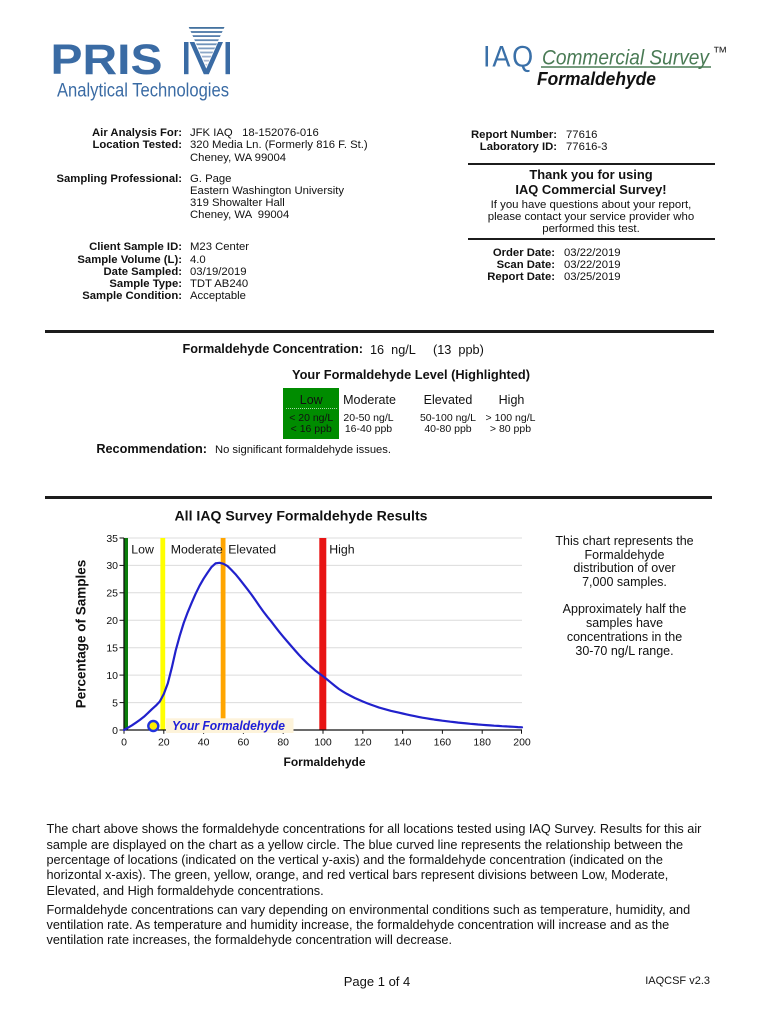  Describe the element at coordinates (197, 550) in the screenshot. I see `svg-text: Moderate` at that location.